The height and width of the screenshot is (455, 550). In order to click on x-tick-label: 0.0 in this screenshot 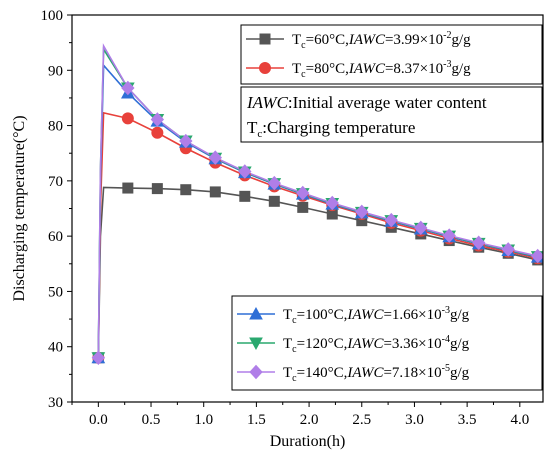, I will do `click(98, 420)`.